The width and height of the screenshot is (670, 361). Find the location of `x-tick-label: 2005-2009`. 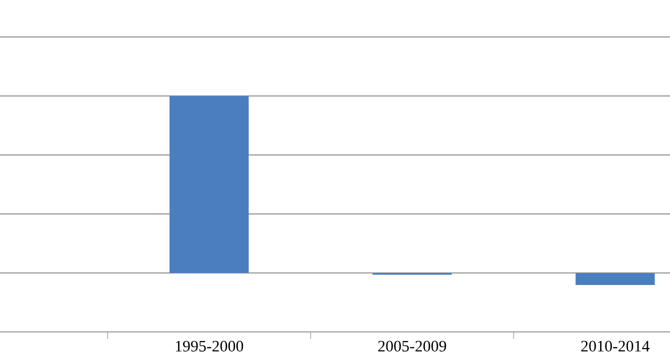

x-tick-label: 2005-2009 is located at coordinates (412, 346).